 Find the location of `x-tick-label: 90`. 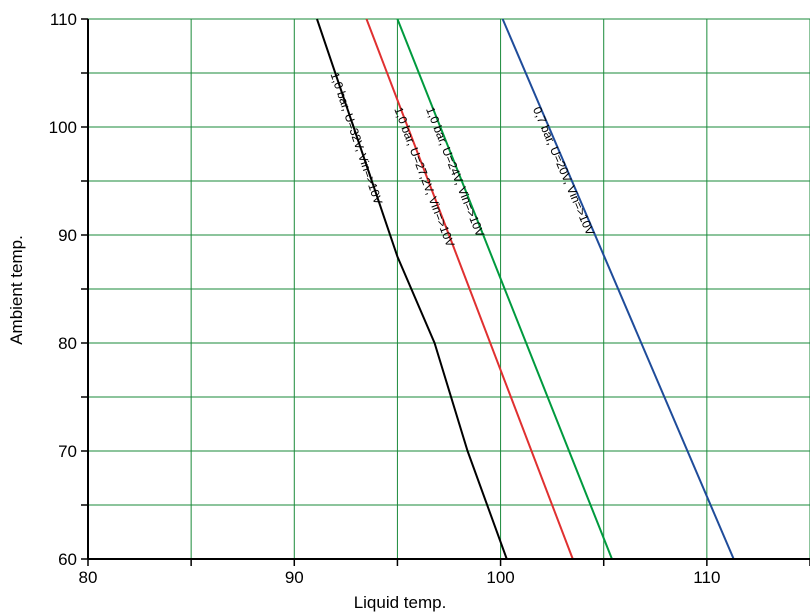

x-tick-label: 90 is located at coordinates (294, 577).